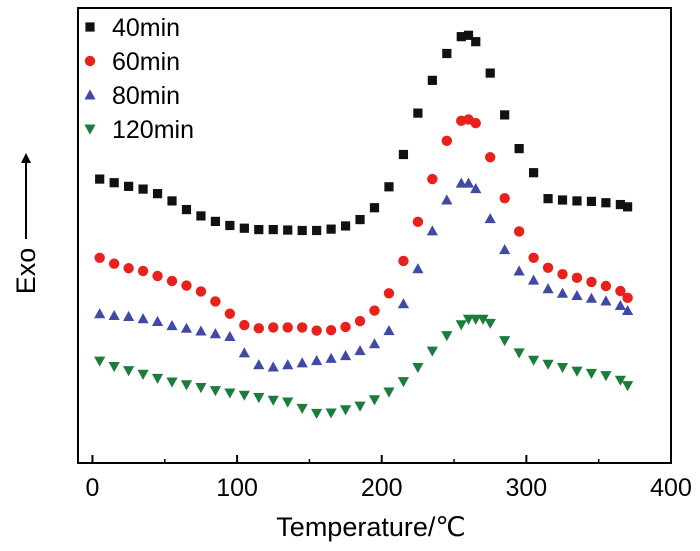  I want to click on y-axis-title-group: Exo, so click(26, 223).